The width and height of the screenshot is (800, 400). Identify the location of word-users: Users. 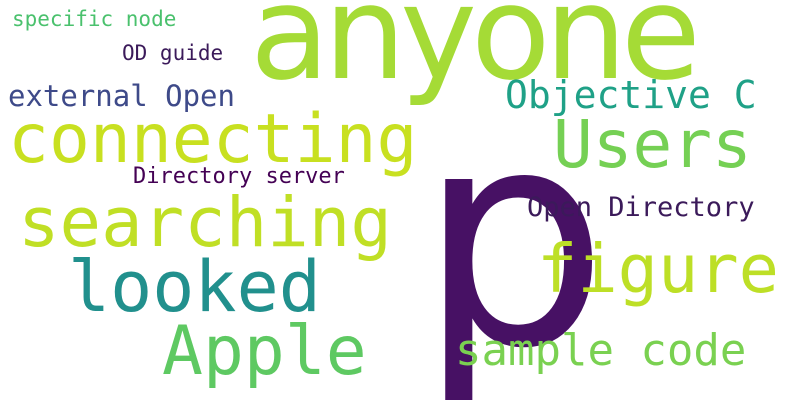
(652, 144).